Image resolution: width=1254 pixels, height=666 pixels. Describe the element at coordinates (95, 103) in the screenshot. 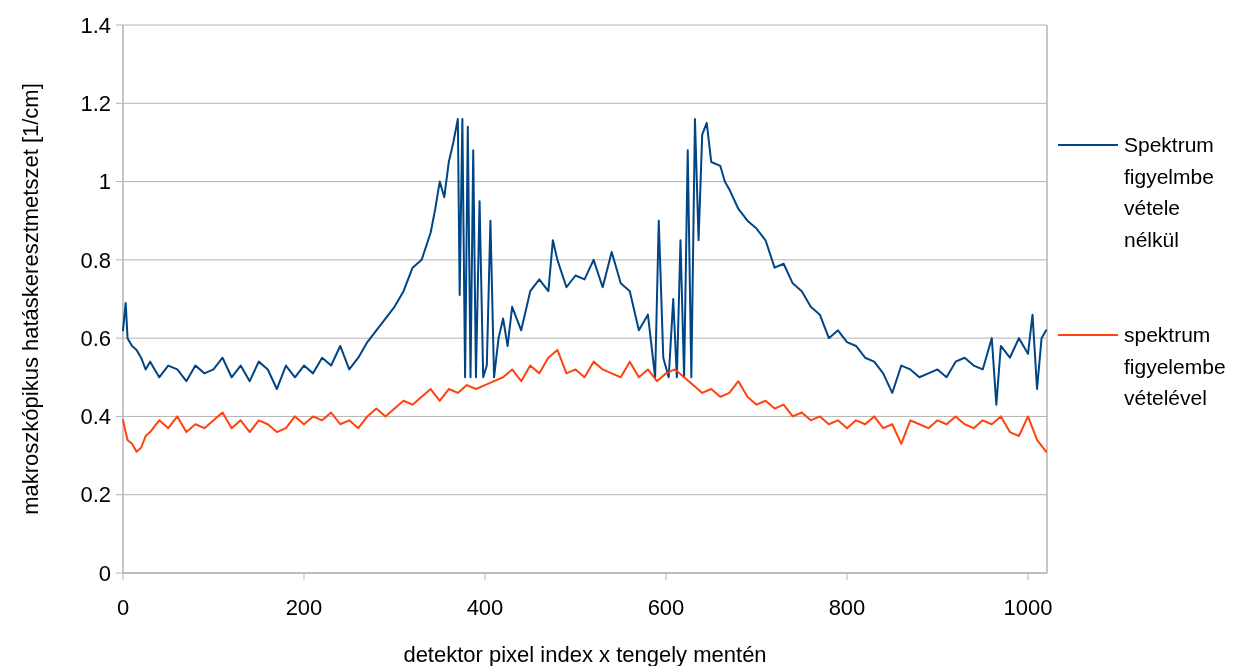

I see `y-tick-label: 1.2` at that location.